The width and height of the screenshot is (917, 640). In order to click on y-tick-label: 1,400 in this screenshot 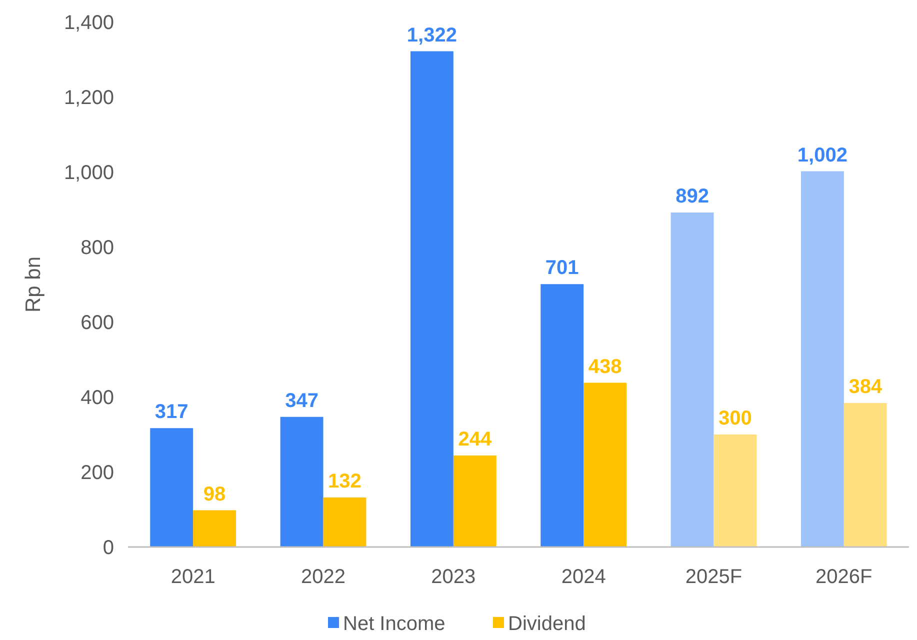, I will do `click(89, 23)`.